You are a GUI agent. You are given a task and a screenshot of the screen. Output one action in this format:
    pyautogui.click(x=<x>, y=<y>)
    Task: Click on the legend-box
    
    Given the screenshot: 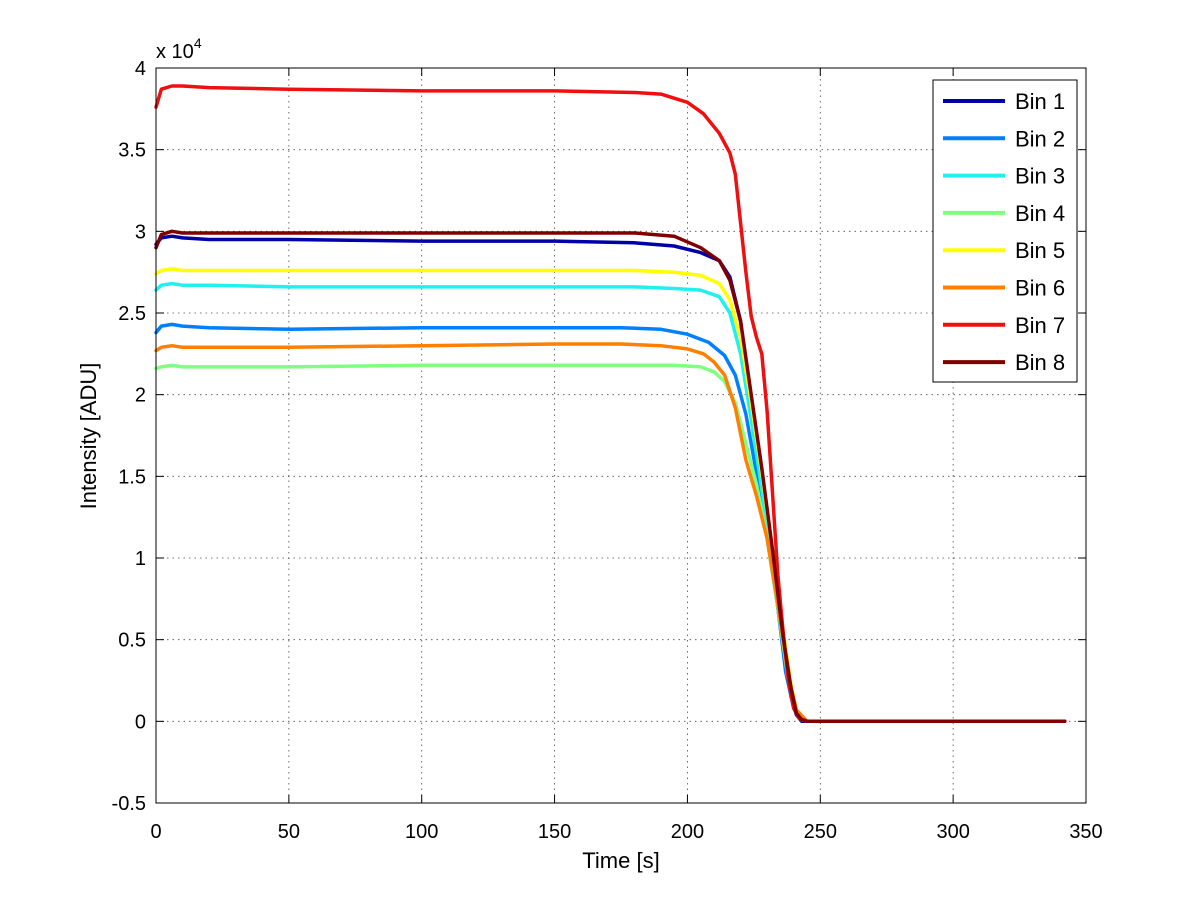 What is the action you would take?
    pyautogui.click(x=1005, y=231)
    